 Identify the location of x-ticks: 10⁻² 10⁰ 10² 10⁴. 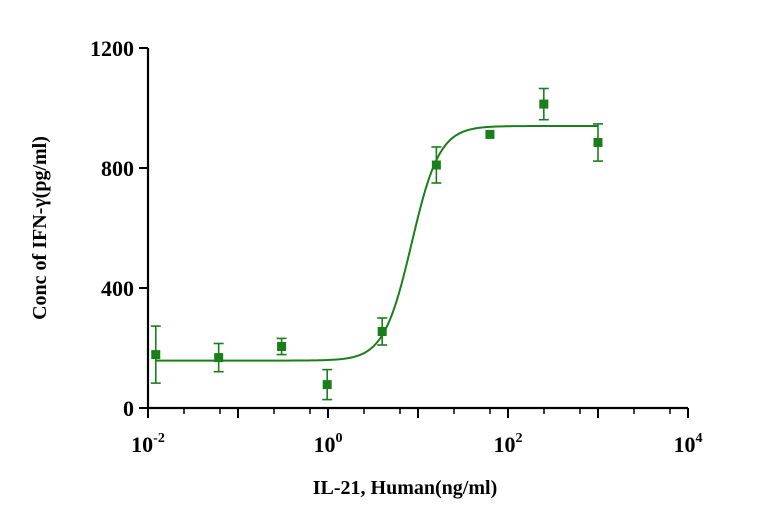
(417, 432).